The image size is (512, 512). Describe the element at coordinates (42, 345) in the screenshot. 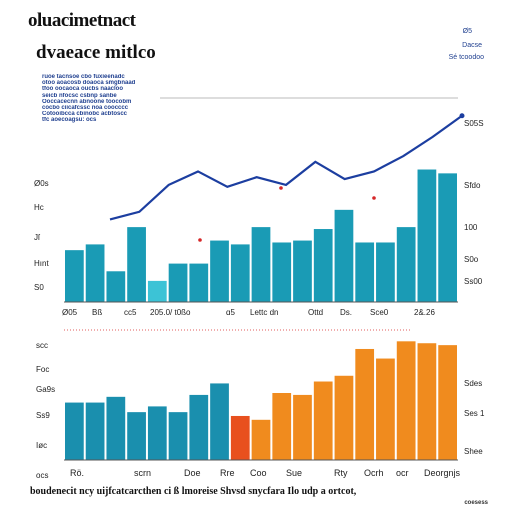

I see `y-tick-bottom: scc` at that location.